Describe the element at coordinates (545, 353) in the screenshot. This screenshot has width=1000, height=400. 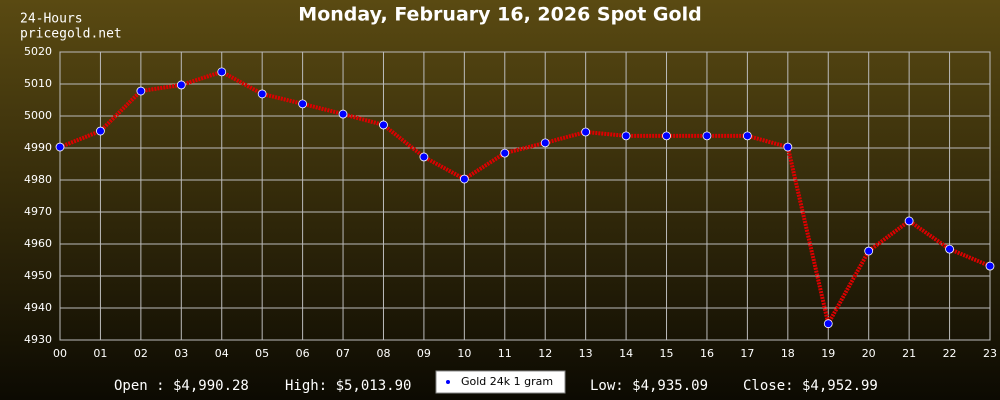
I see `x-tick-label: 12` at that location.